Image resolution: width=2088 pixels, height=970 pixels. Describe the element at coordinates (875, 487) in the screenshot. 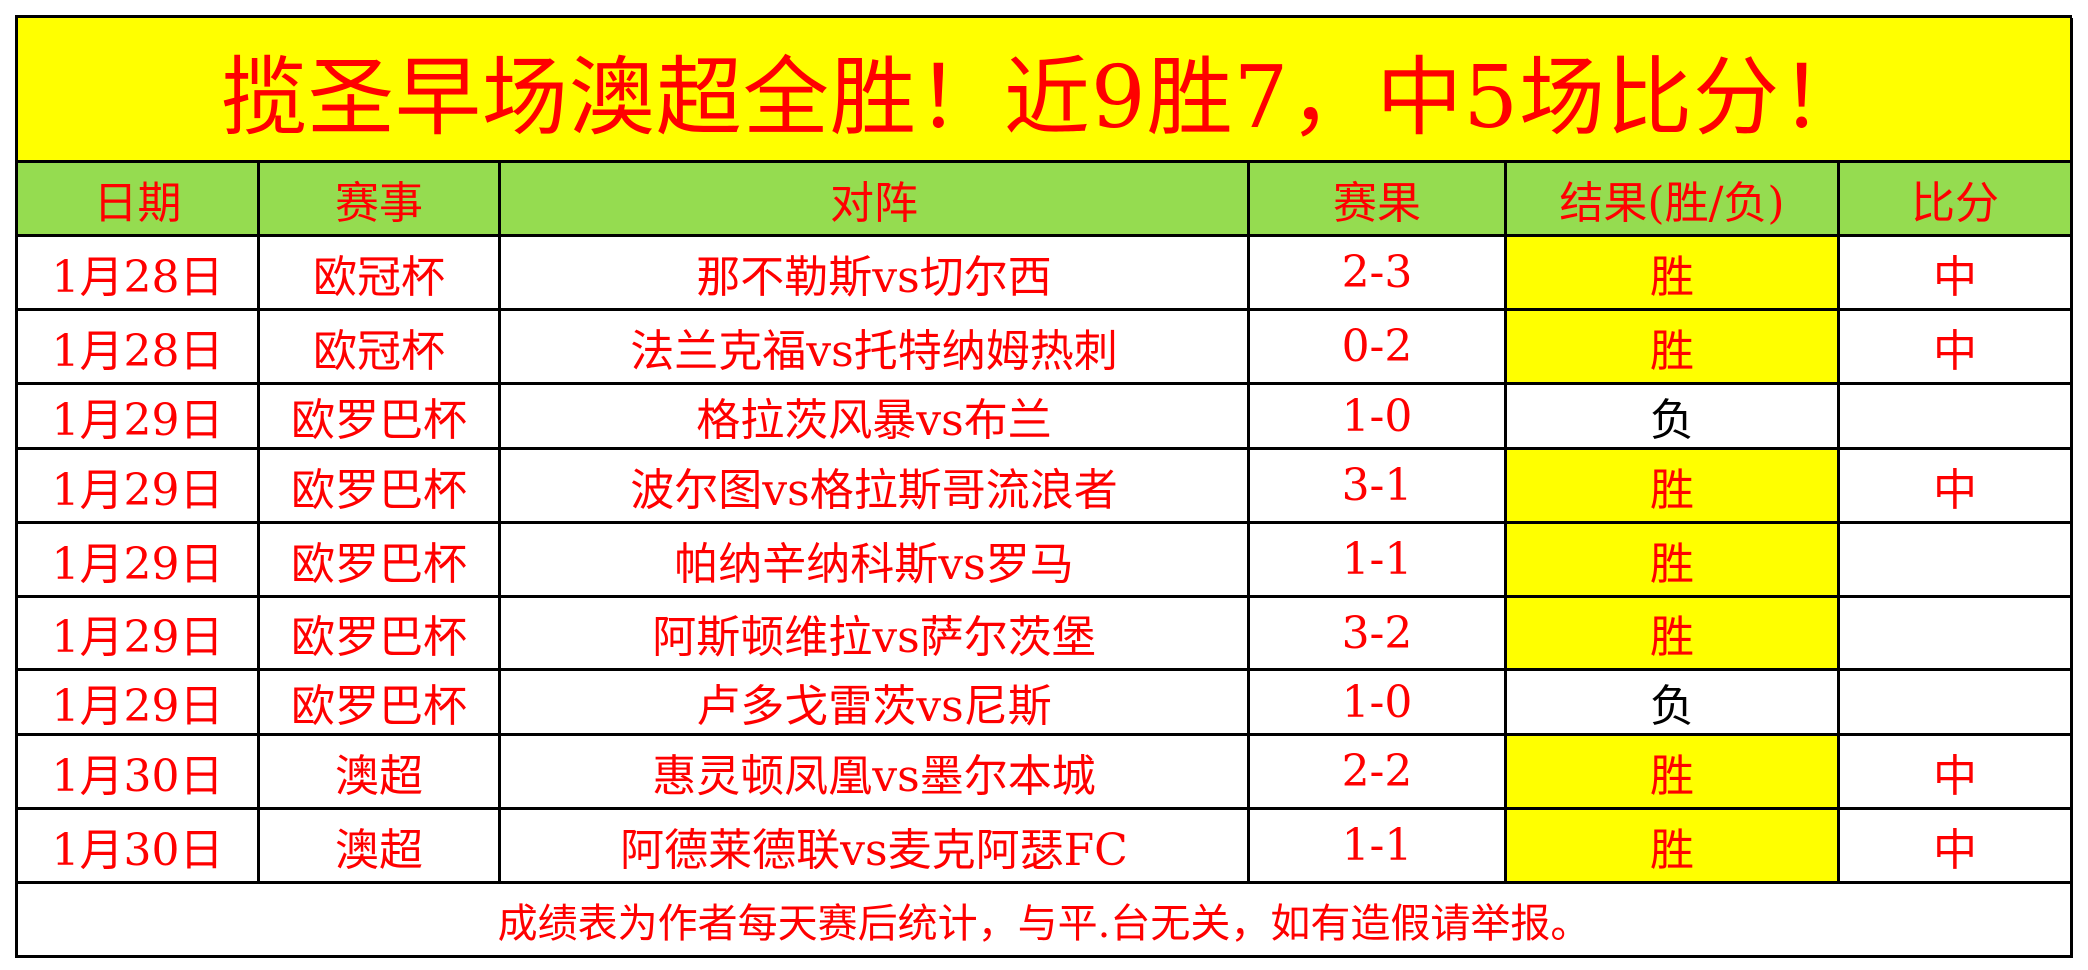

I see `match-cell: 波尔图vs格拉斯哥流浪者` at that location.